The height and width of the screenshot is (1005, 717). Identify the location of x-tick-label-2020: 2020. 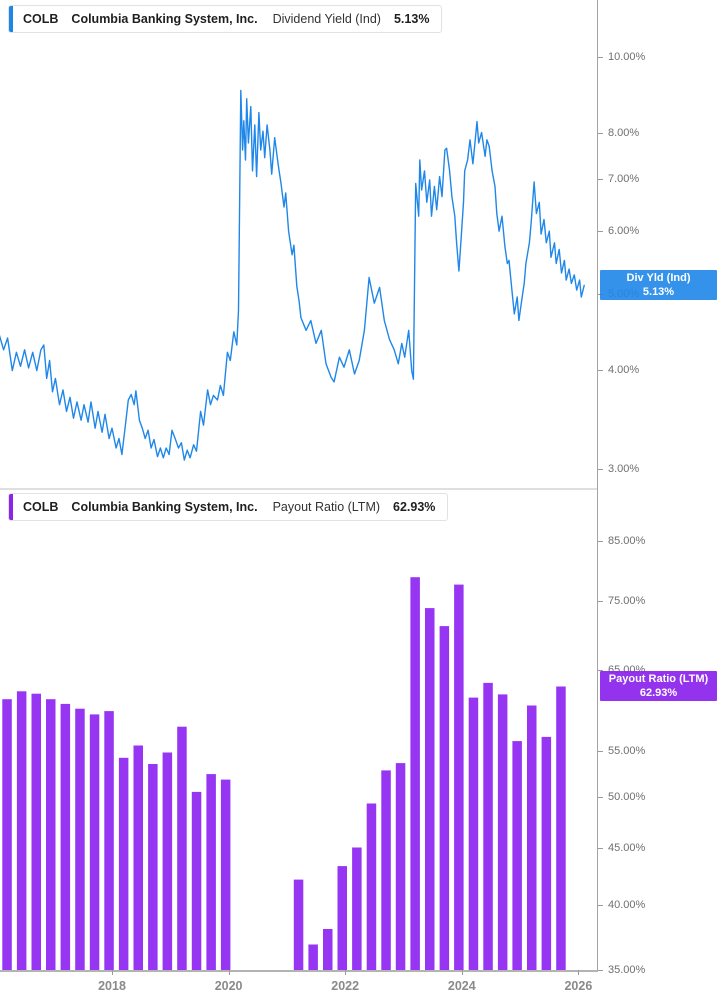
(228, 986).